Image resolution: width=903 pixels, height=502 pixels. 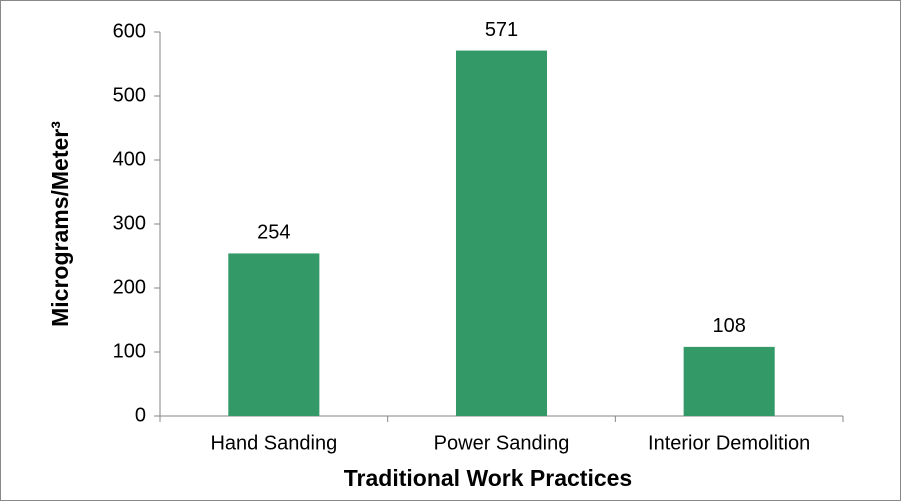 I want to click on x-tick-label: Hand Sanding, so click(x=273, y=443).